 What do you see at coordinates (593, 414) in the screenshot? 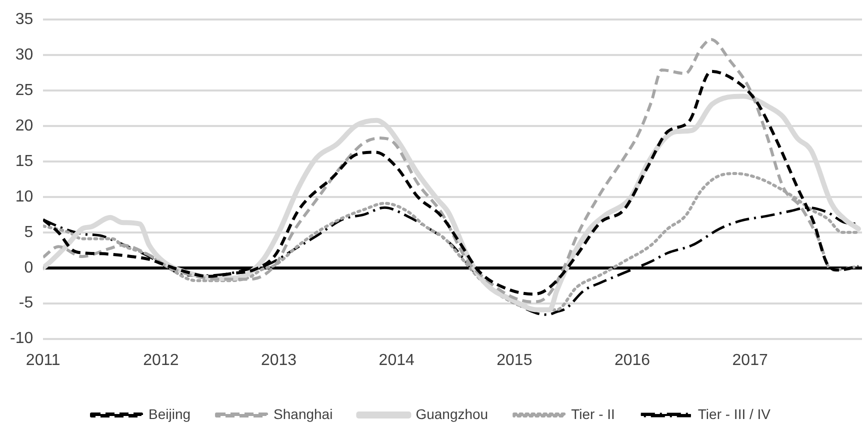
I see `legend-label: Tier - II` at bounding box center [593, 414].